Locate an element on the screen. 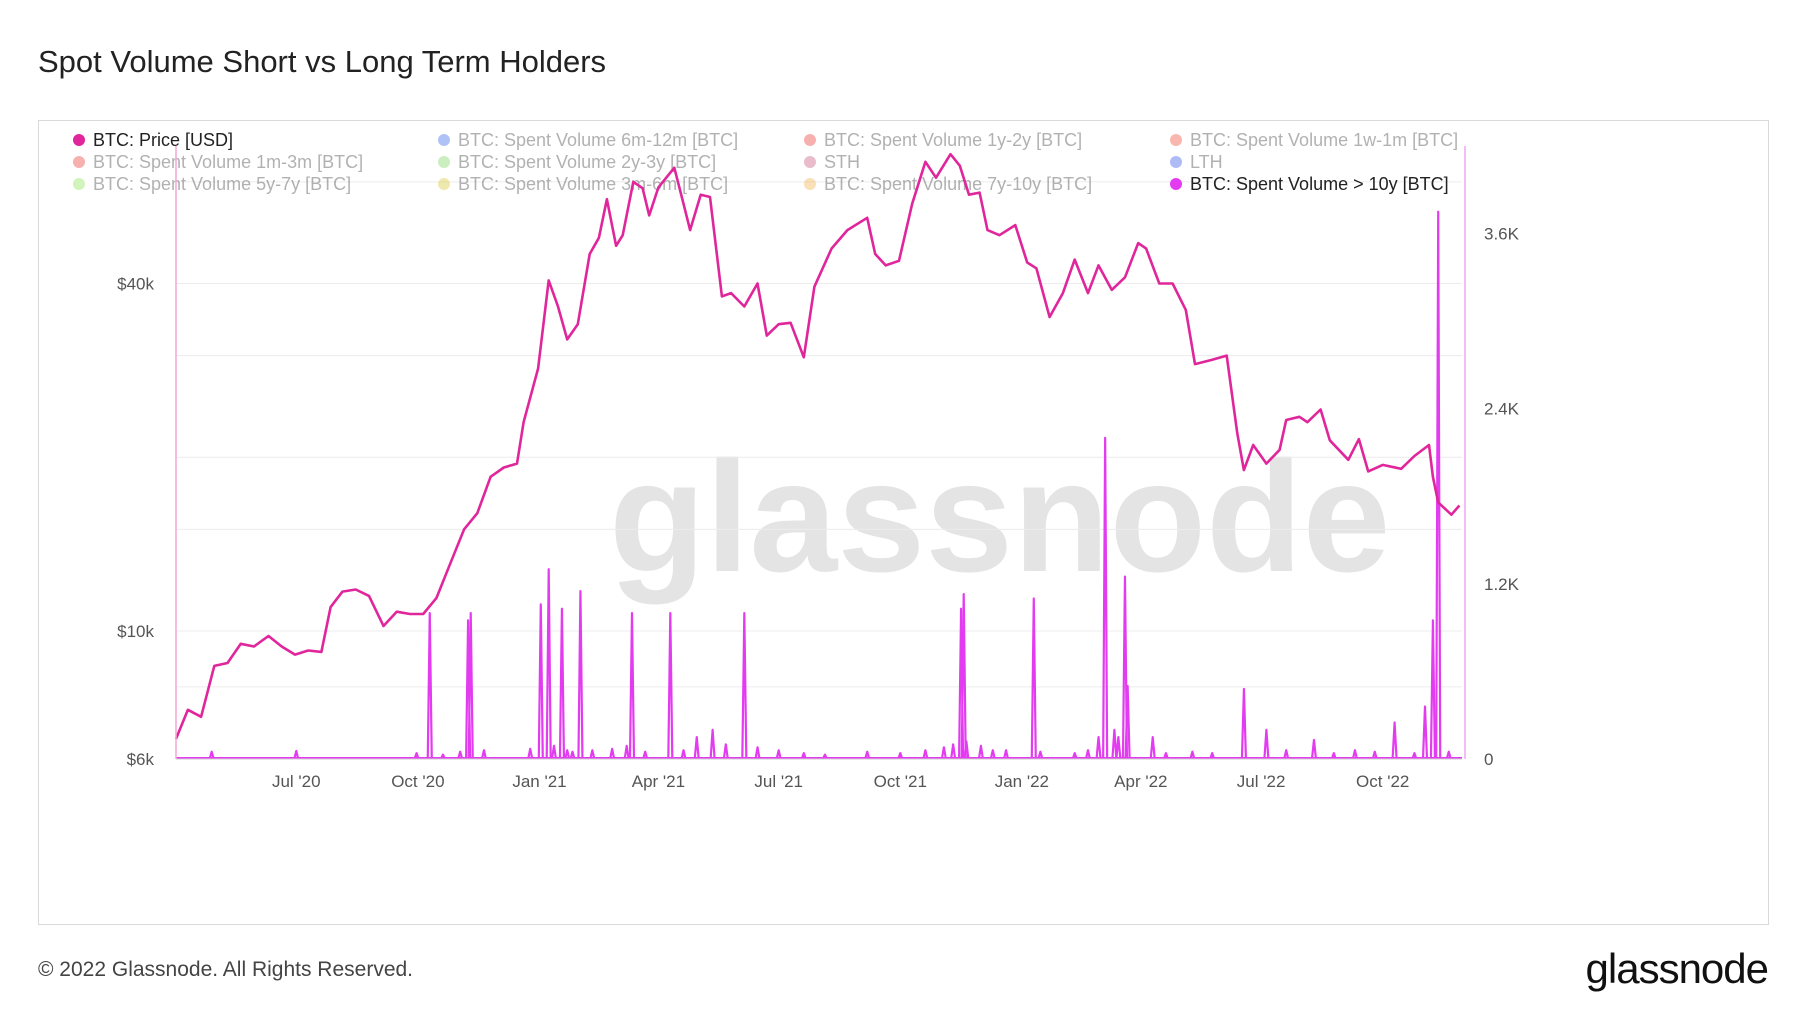 The height and width of the screenshot is (1013, 1800). legend-item: BTC: Spent Volume 1y-2y [BTC] is located at coordinates (943, 140).